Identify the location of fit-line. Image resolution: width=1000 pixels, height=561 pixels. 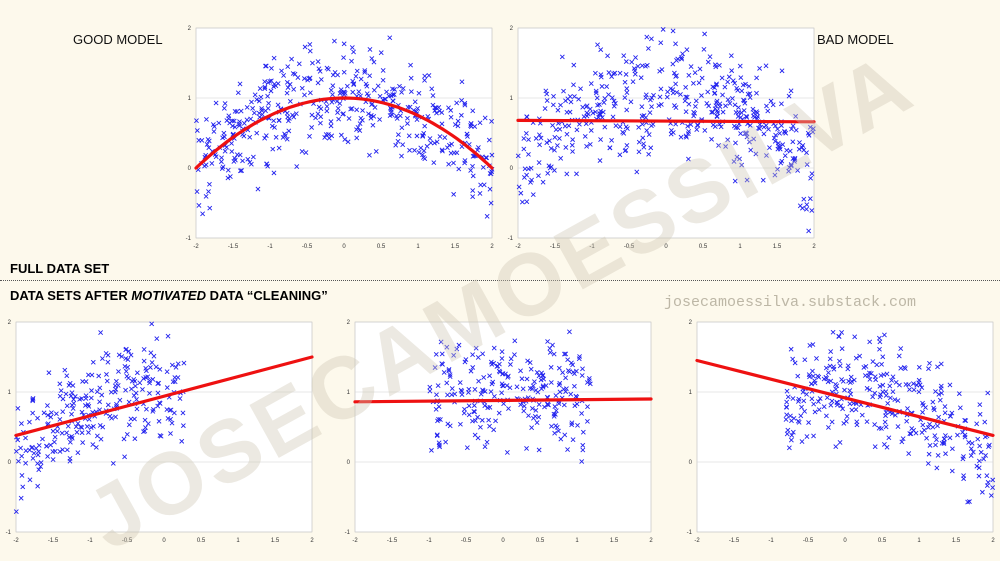
(845, 397).